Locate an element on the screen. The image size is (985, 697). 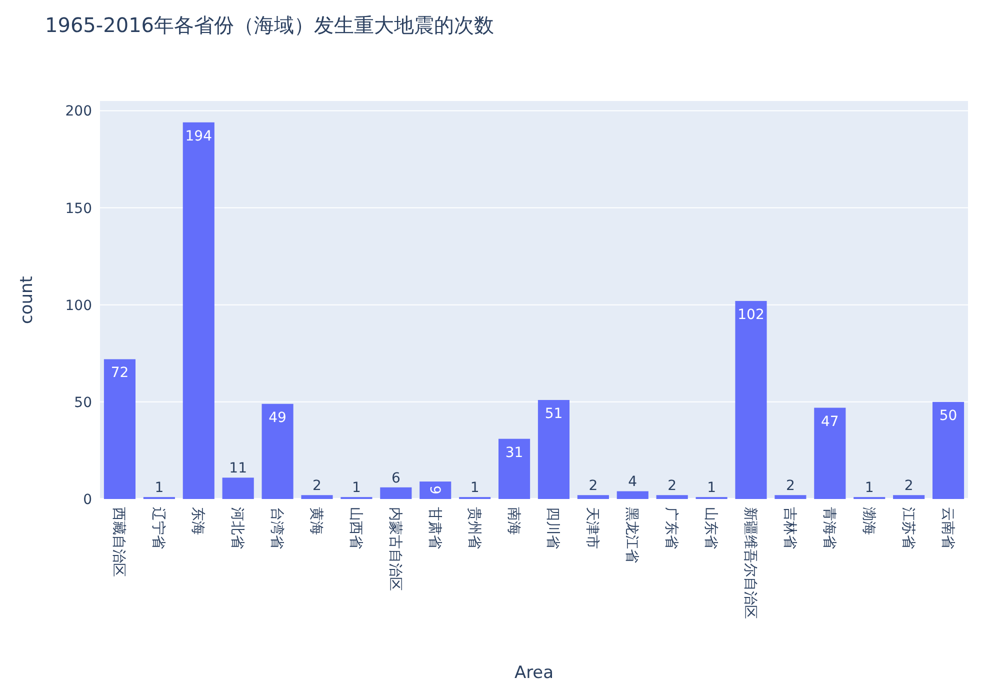
x-tick-label: 吉林省 is located at coordinates (789, 528).